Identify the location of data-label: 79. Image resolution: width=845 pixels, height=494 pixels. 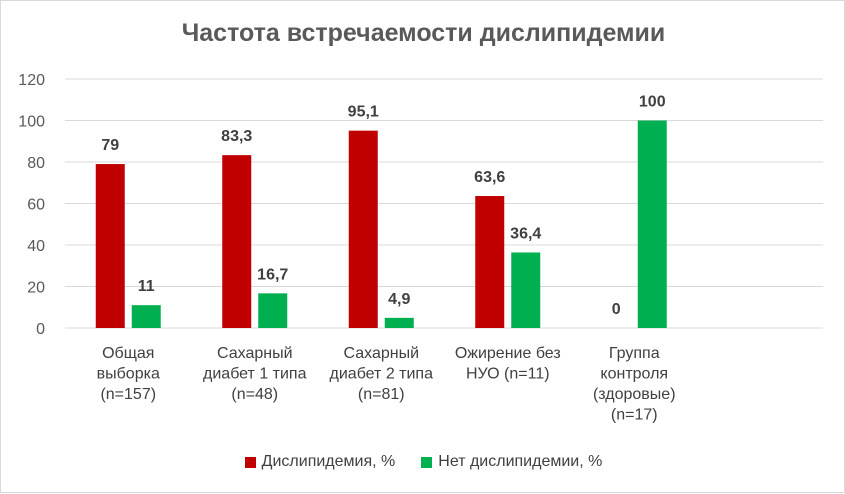
(110, 145).